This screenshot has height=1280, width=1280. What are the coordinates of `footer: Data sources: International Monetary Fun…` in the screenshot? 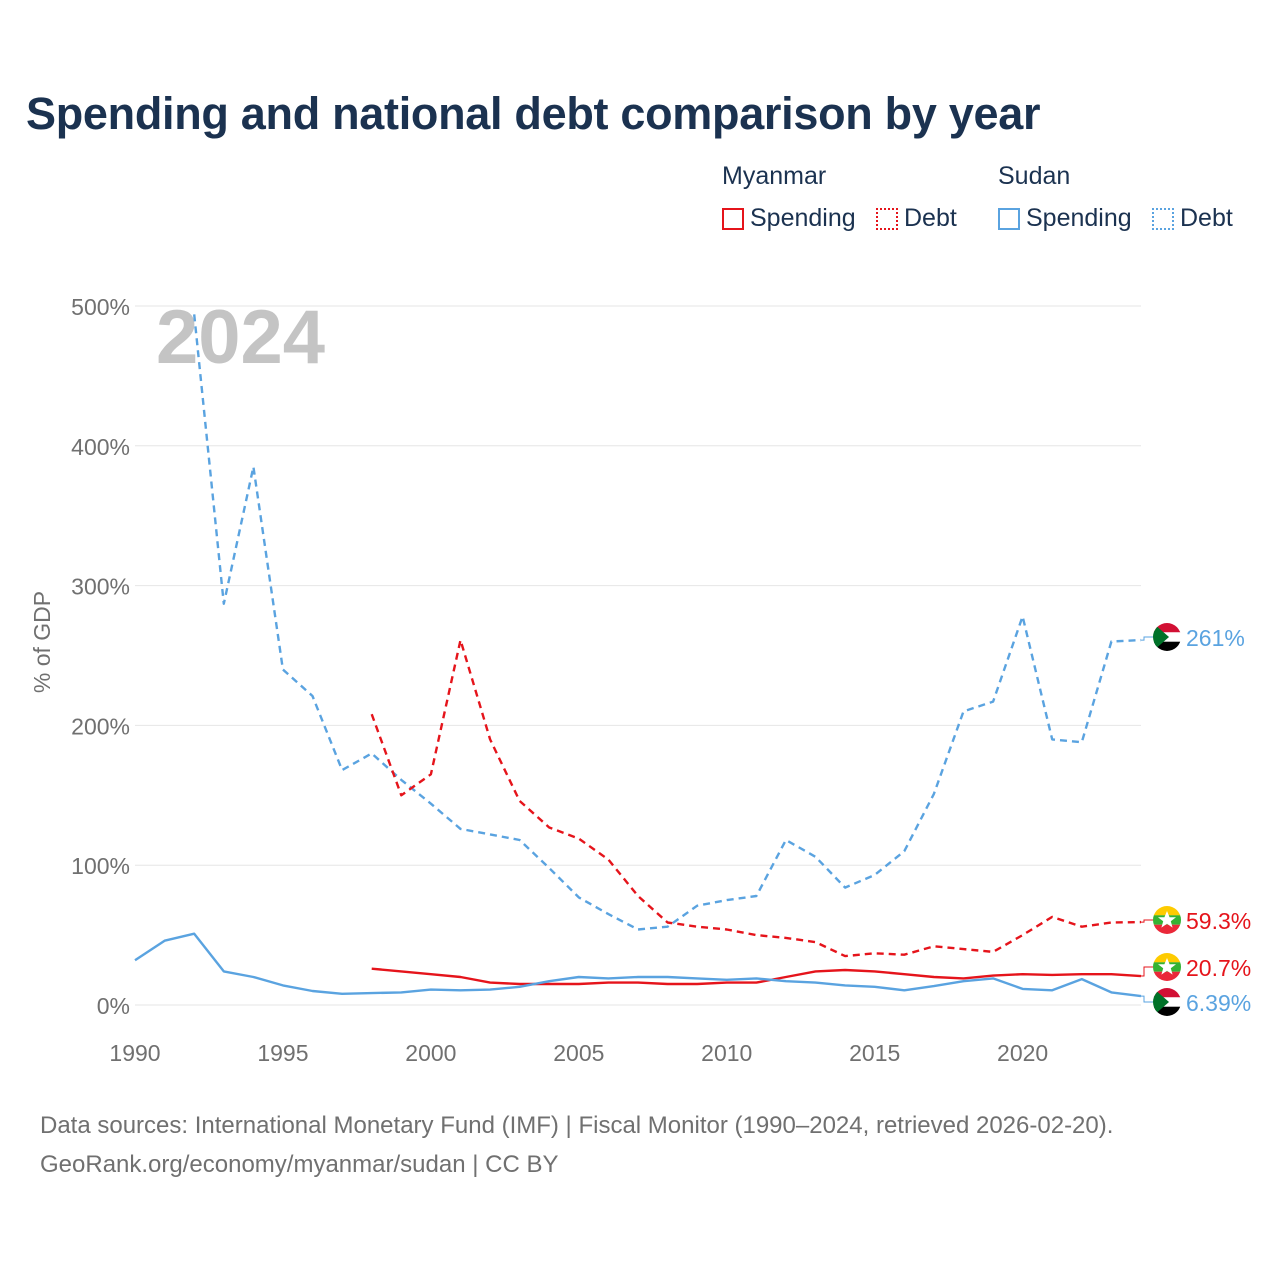 It's located at (576, 1145).